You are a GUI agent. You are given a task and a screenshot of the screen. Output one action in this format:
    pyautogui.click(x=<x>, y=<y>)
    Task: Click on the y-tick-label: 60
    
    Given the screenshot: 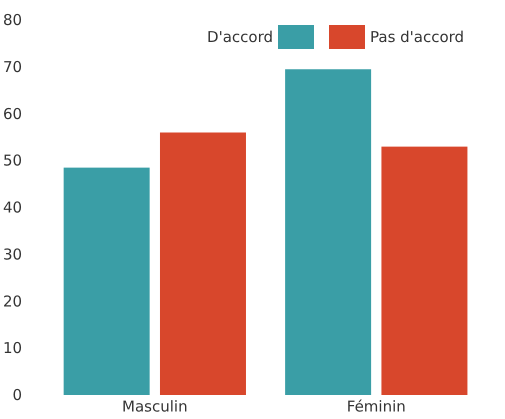 What is the action you would take?
    pyautogui.click(x=12, y=113)
    